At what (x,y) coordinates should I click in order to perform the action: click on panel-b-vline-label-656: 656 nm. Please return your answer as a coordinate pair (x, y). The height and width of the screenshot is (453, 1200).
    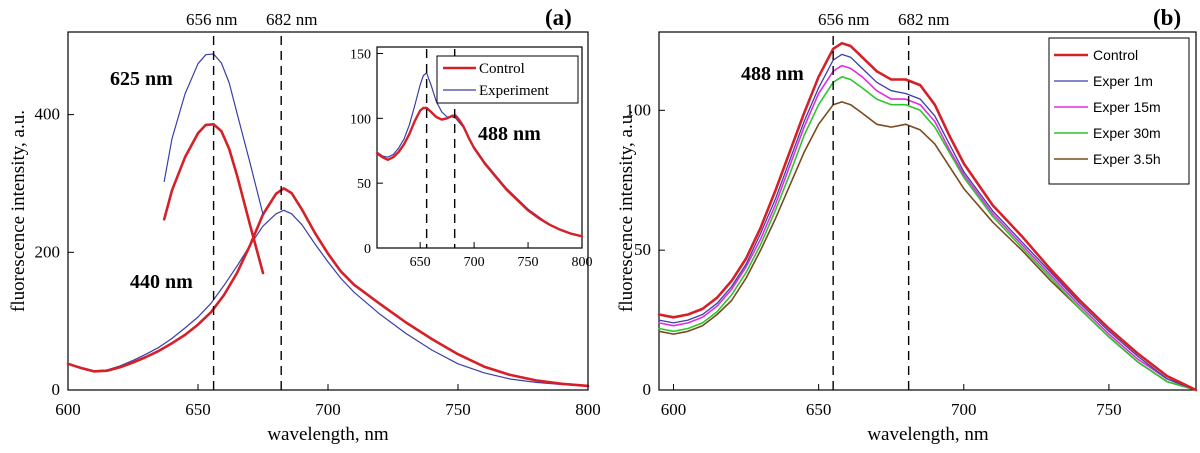
    Looking at the image, I should click on (843, 19).